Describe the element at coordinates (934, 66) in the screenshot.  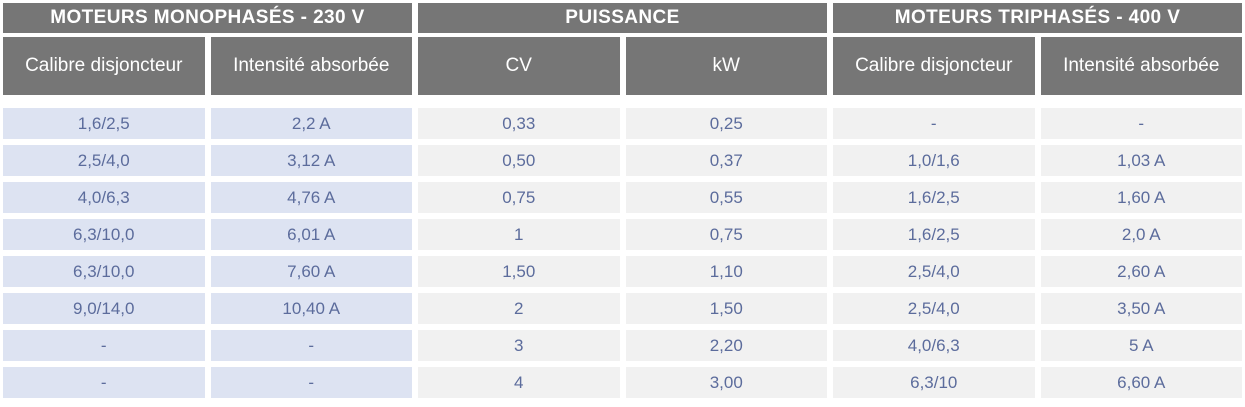
I see `column-header-tri-calibre: Calibre disjoncteur` at that location.